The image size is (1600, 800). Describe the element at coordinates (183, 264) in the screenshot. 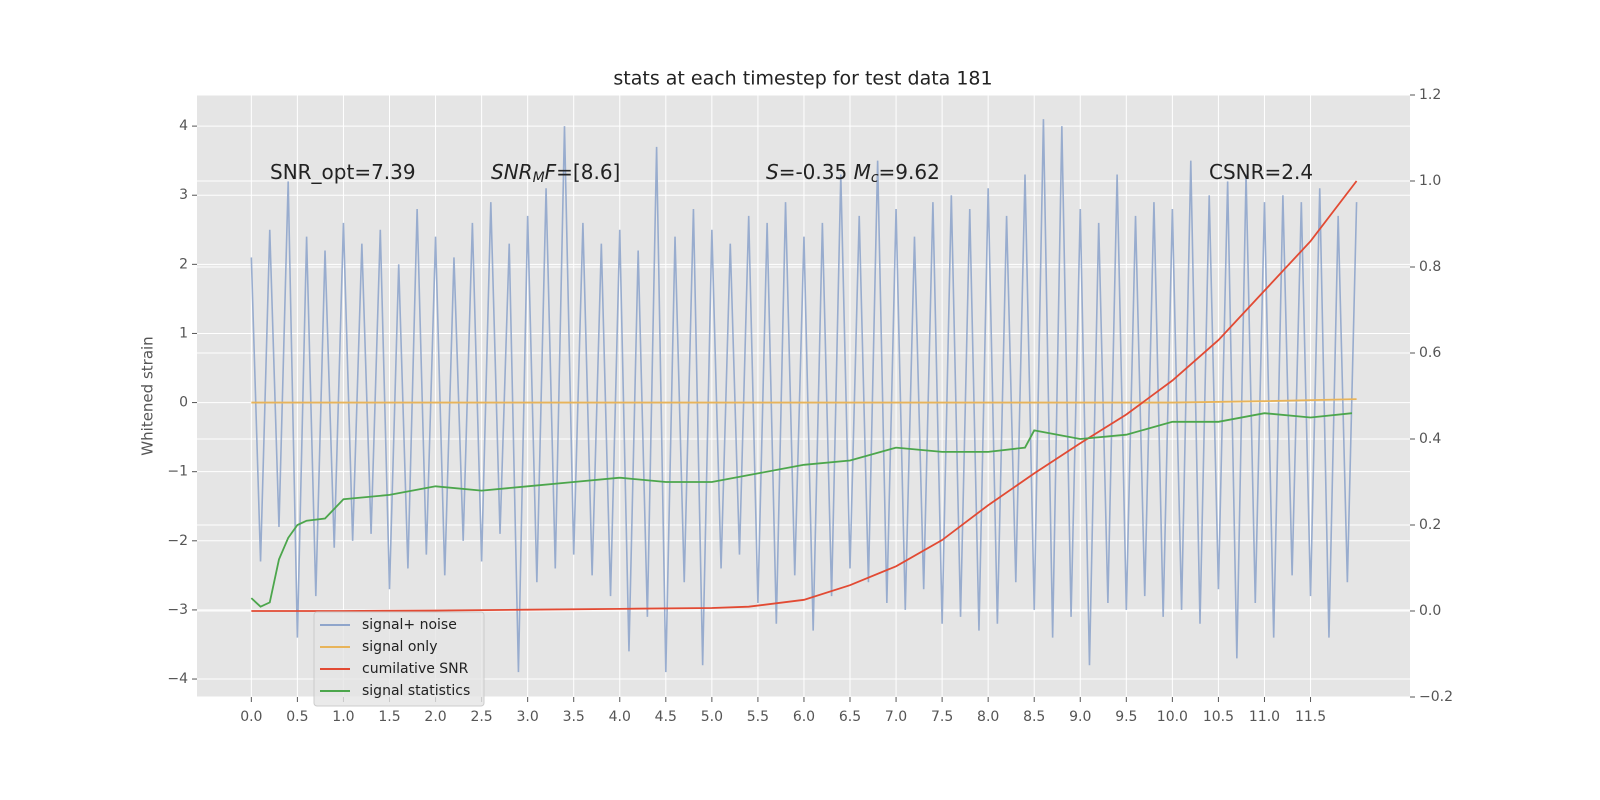

I see `y-tick-label: 2` at that location.